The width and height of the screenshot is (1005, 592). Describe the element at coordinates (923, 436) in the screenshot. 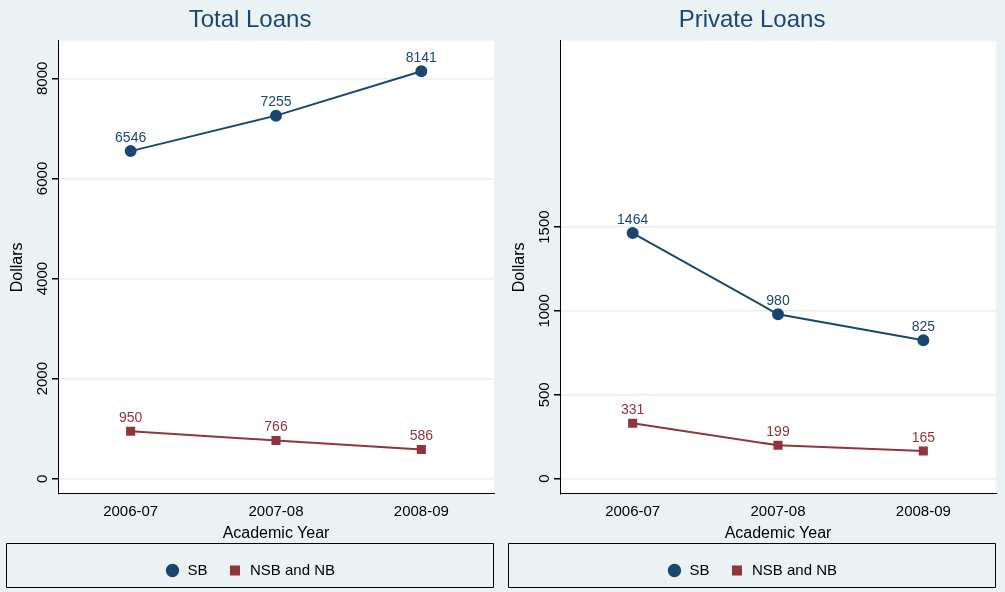

I see `data-label: 165` at that location.